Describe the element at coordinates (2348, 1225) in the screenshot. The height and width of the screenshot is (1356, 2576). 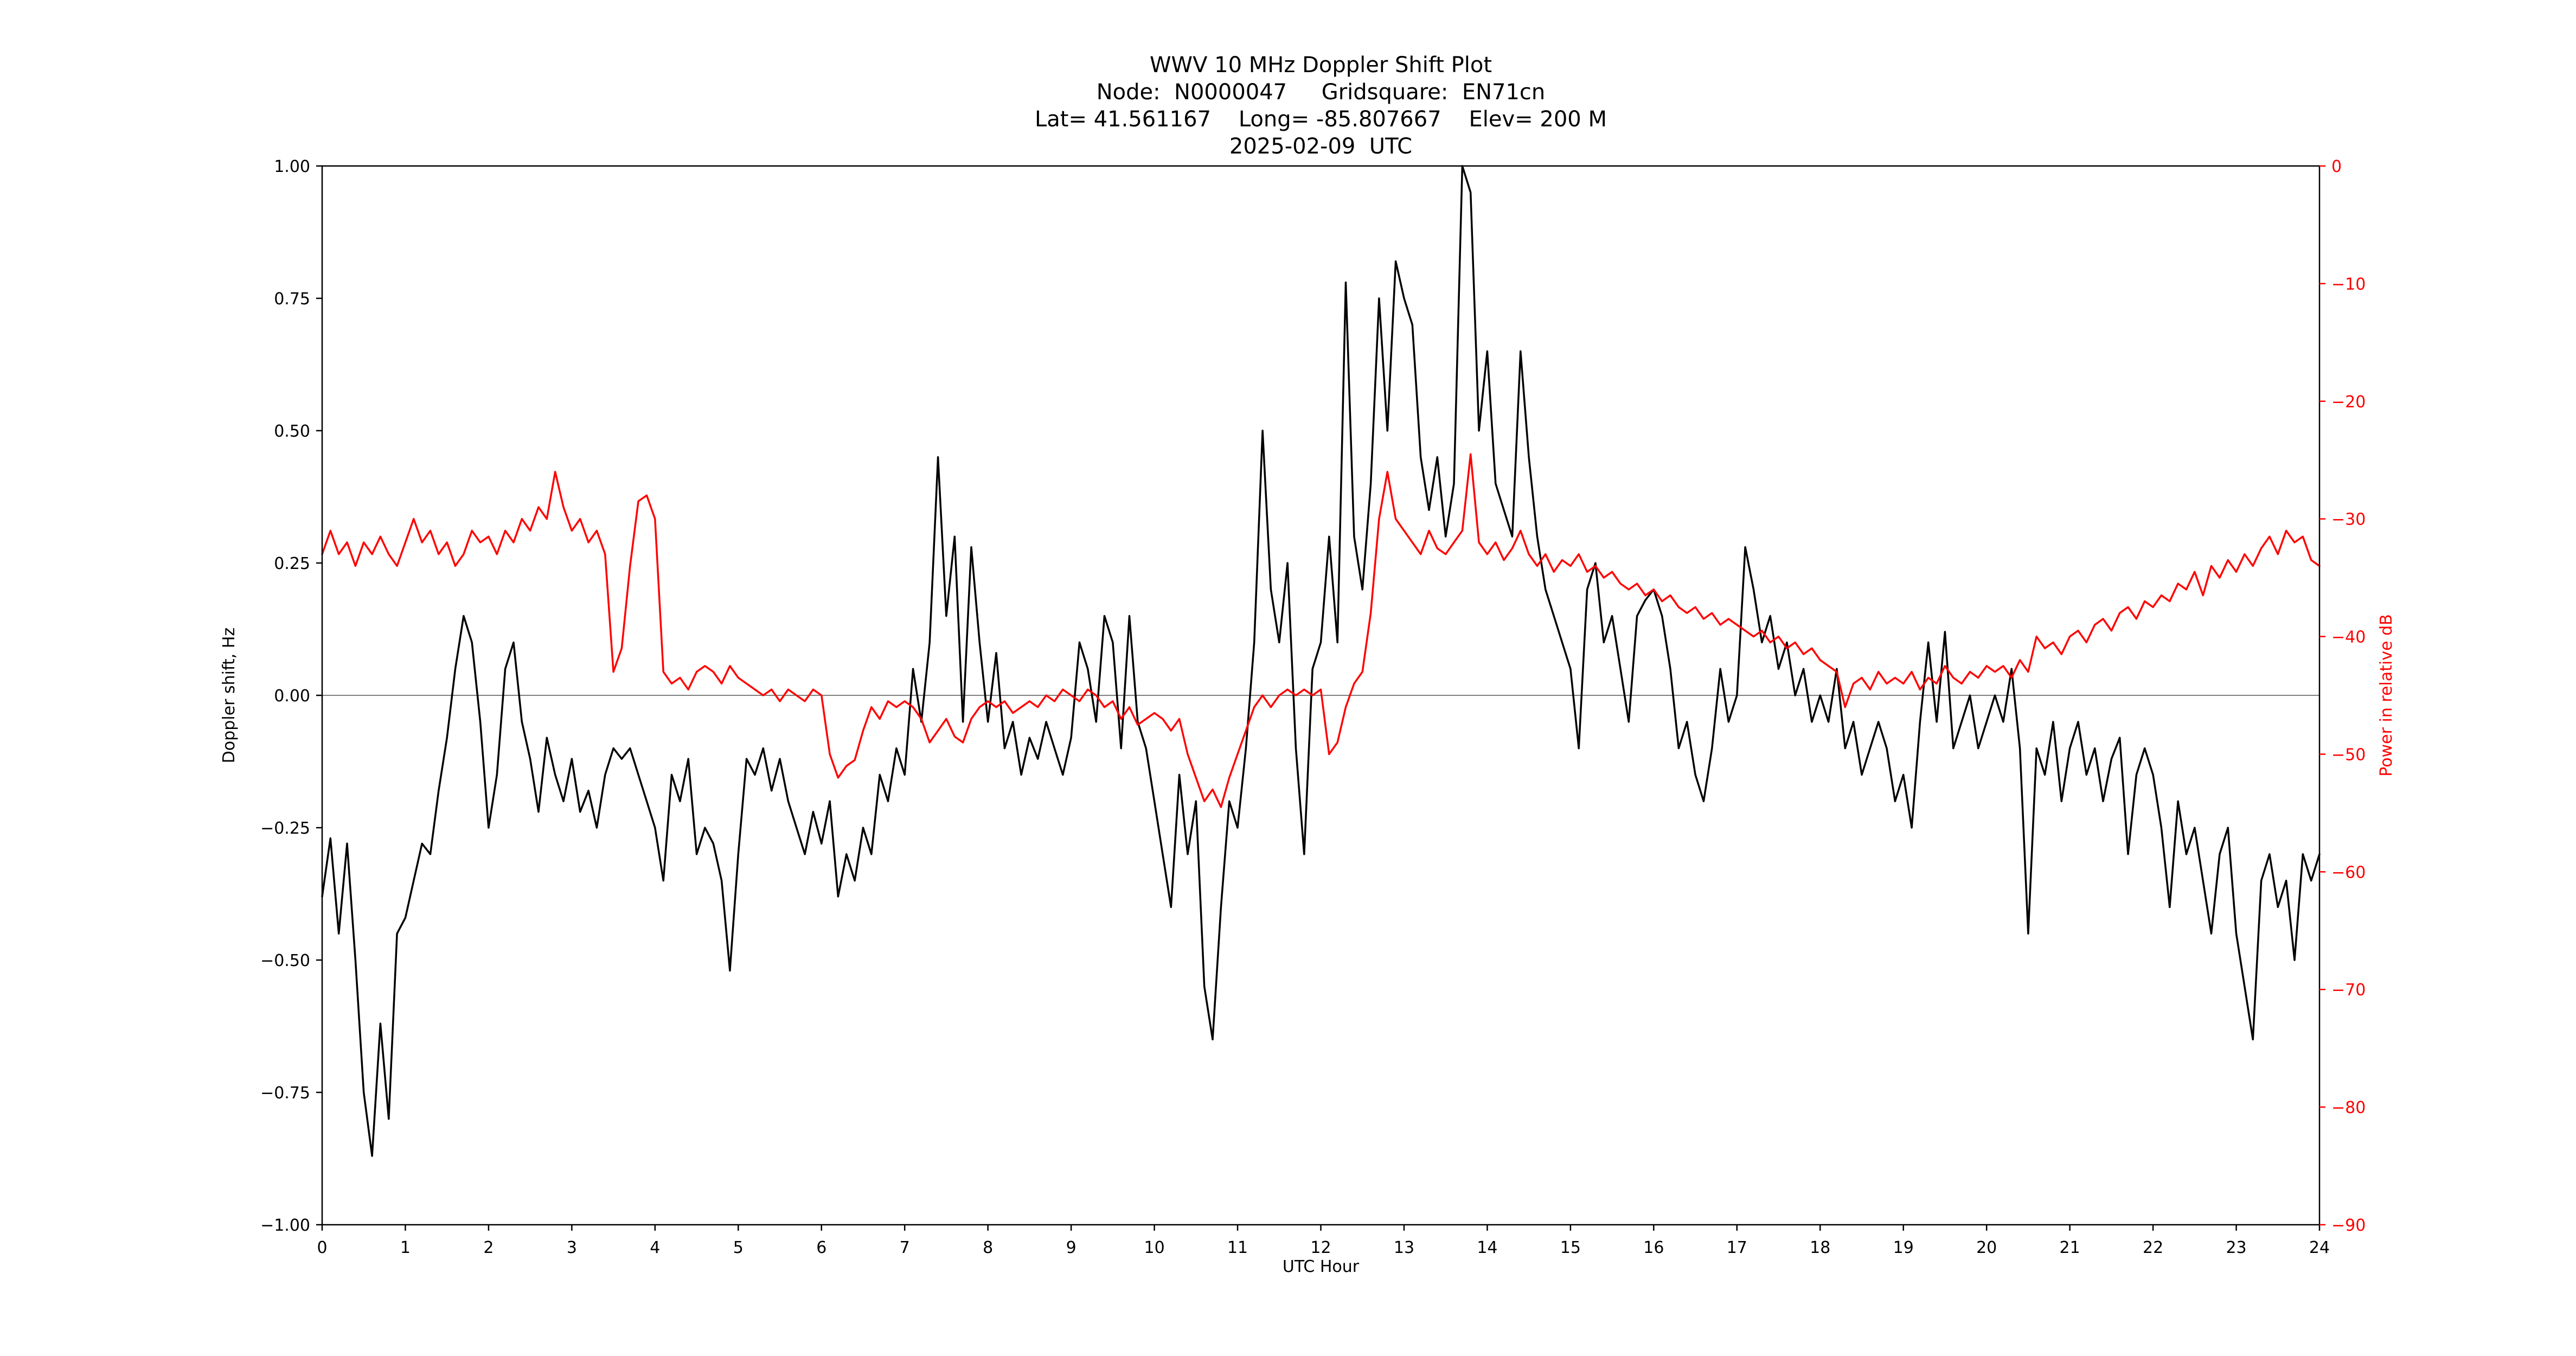
I see `y-right-tick-label: −90` at that location.